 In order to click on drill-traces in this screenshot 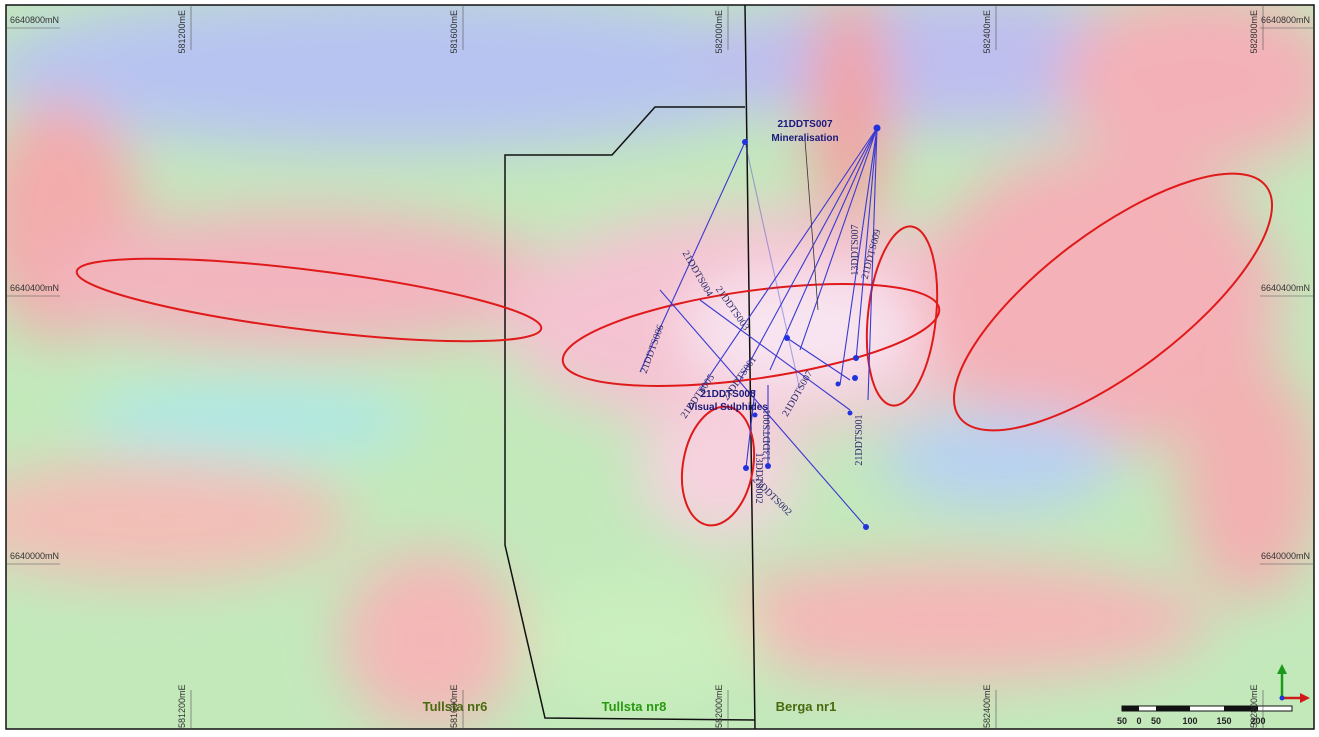, I will do `click(758, 327)`.